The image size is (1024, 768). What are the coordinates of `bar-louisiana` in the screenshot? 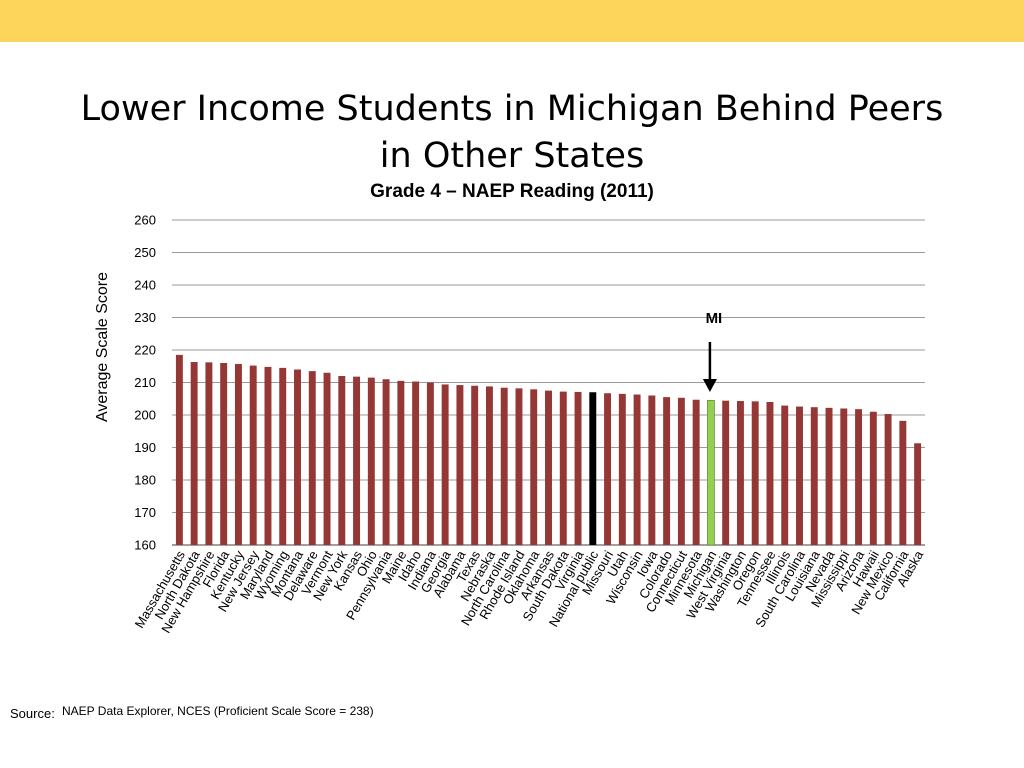 It's located at (814, 476).